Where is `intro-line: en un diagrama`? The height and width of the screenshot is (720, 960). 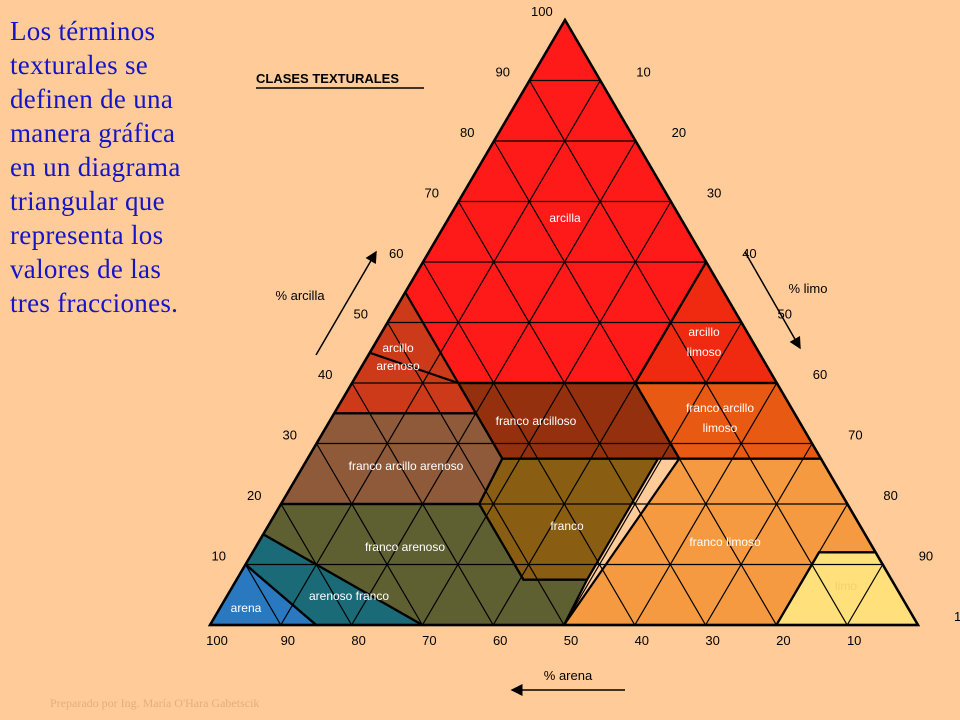 intro-line: en un diagrama is located at coordinates (95, 167).